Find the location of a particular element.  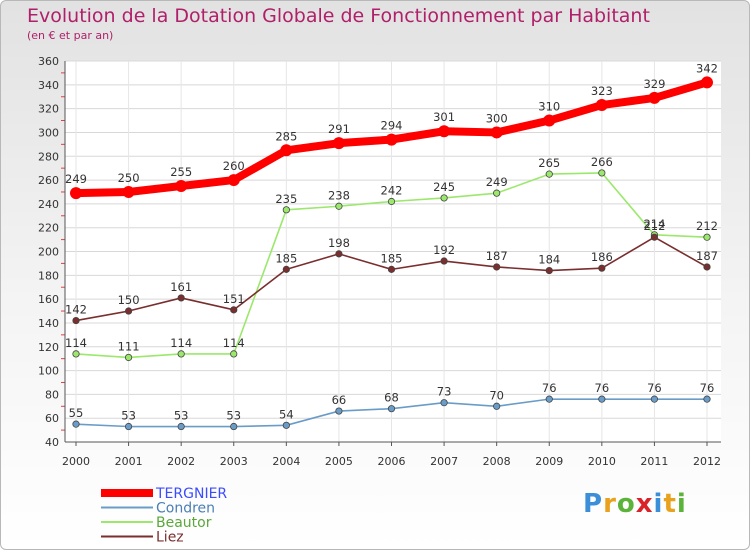

logo-letter: P is located at coordinates (593, 504).